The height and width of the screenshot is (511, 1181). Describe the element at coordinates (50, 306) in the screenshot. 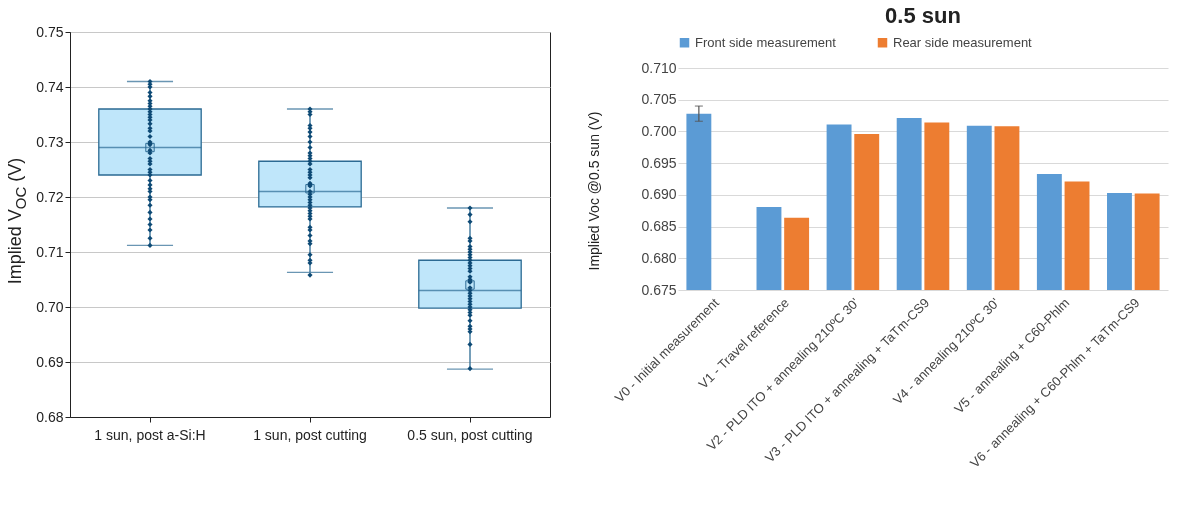

I see `y-tick-label: 0.70` at that location.